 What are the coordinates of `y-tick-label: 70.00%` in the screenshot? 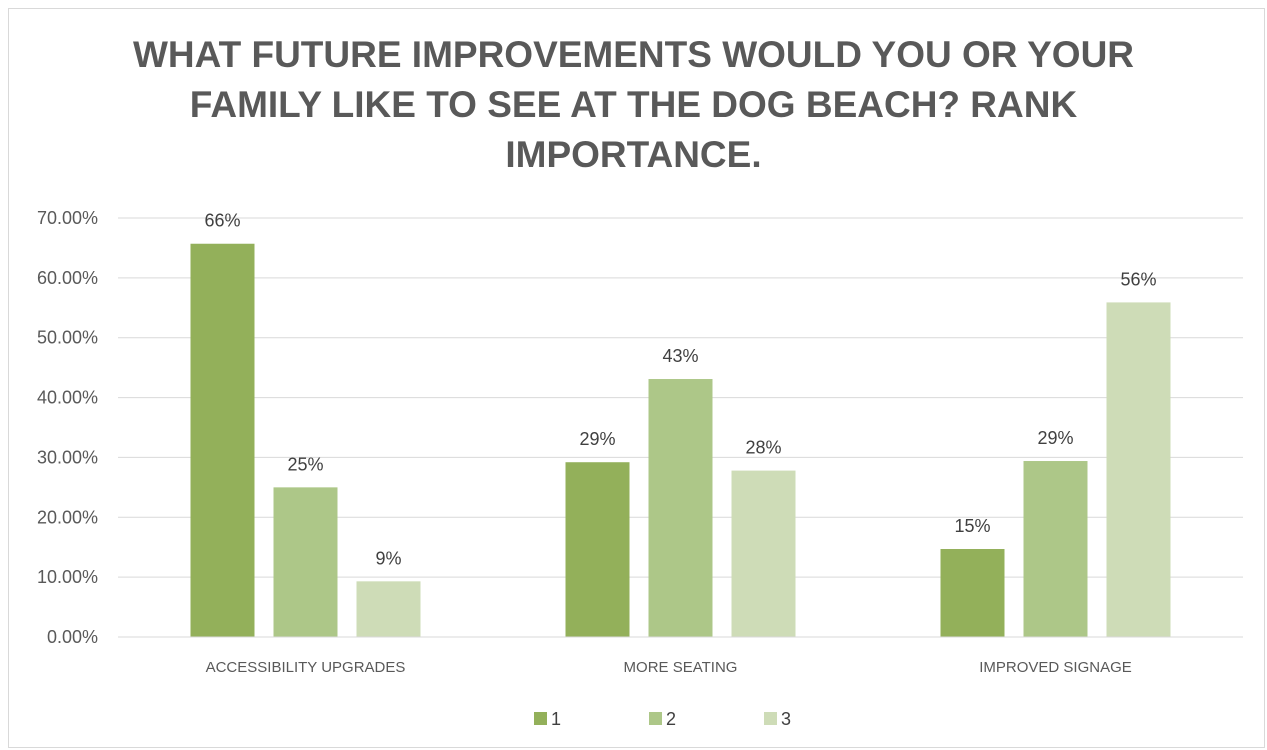 It's located at (67, 218).